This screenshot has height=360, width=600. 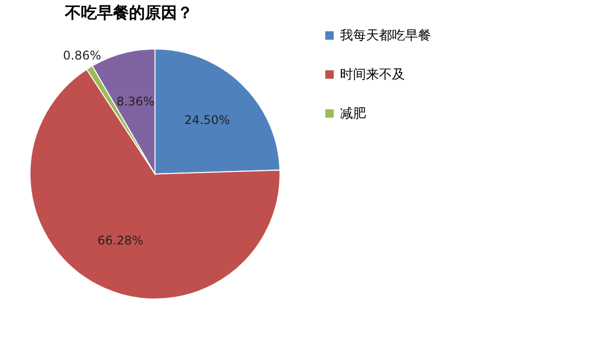 What do you see at coordinates (207, 120) in the screenshot?
I see `data-label: 24.50%` at bounding box center [207, 120].